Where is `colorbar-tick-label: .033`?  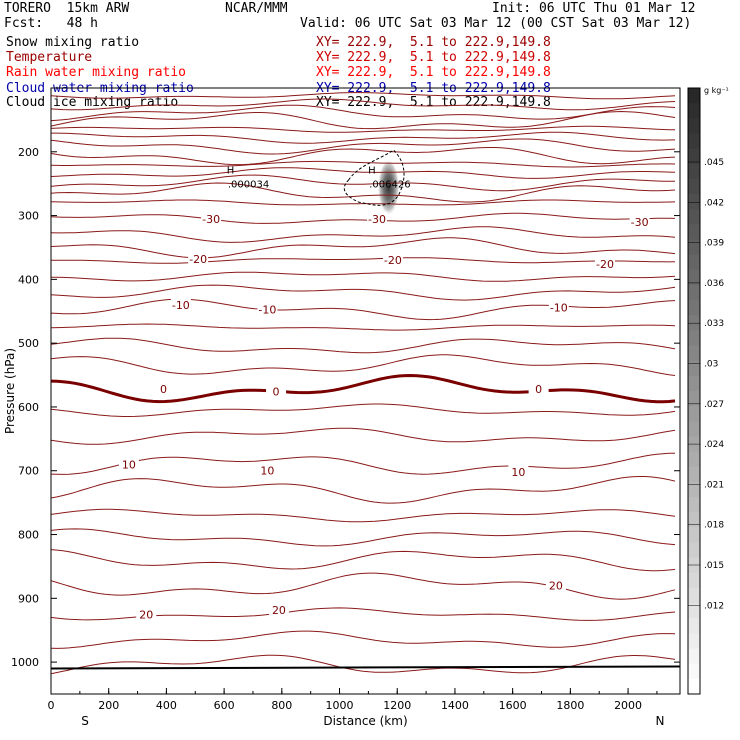 colorbar-tick-label: .033 is located at coordinates (714, 324).